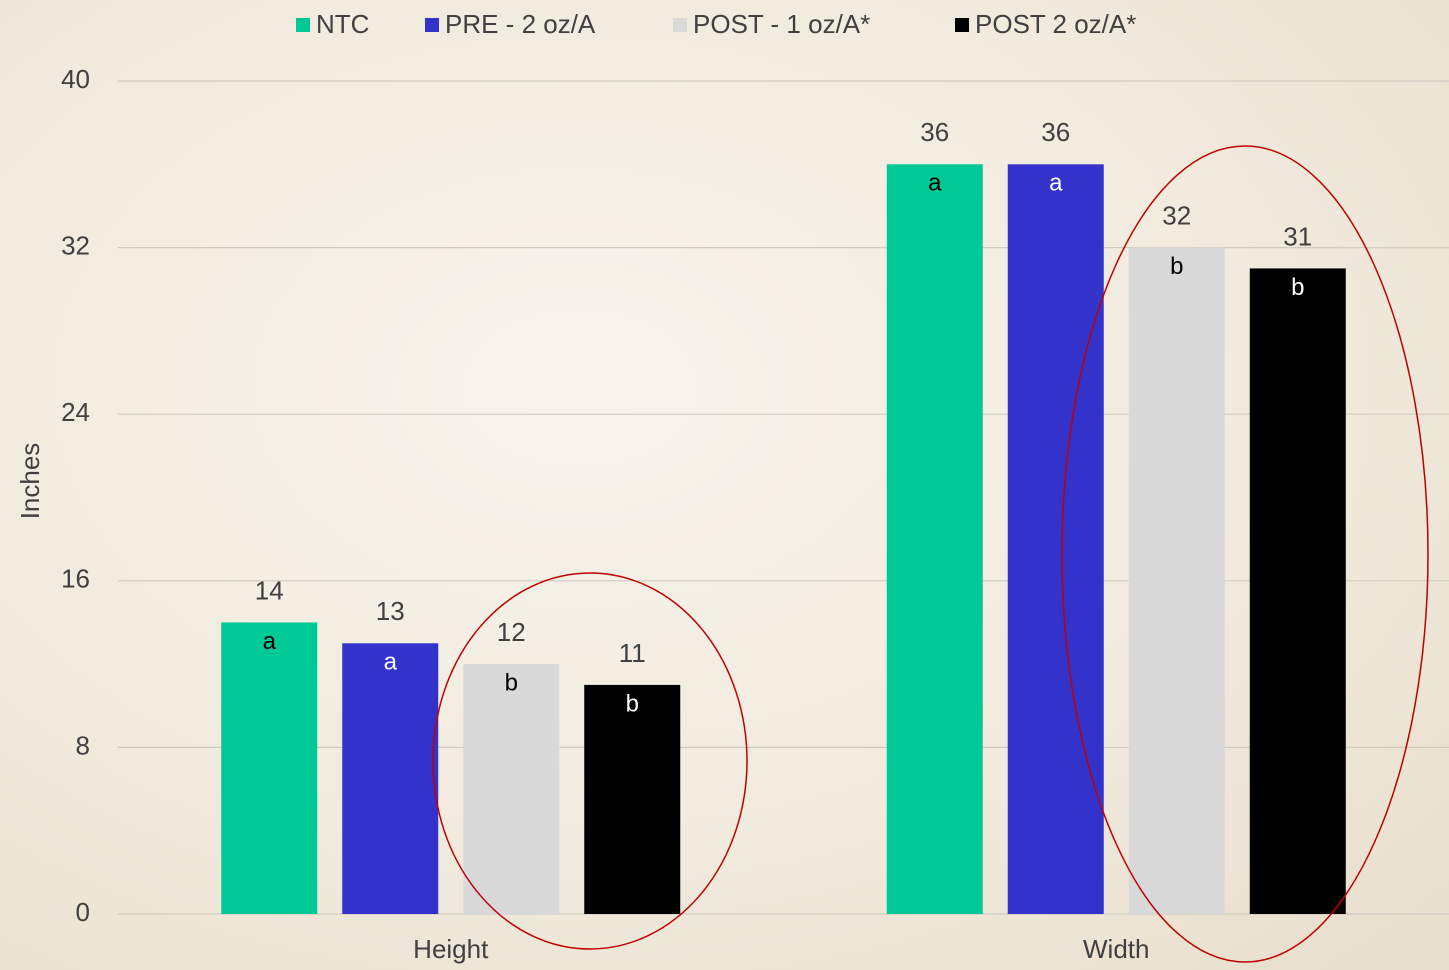 This screenshot has width=1449, height=970. I want to click on y-tick-label: 40, so click(75, 79).